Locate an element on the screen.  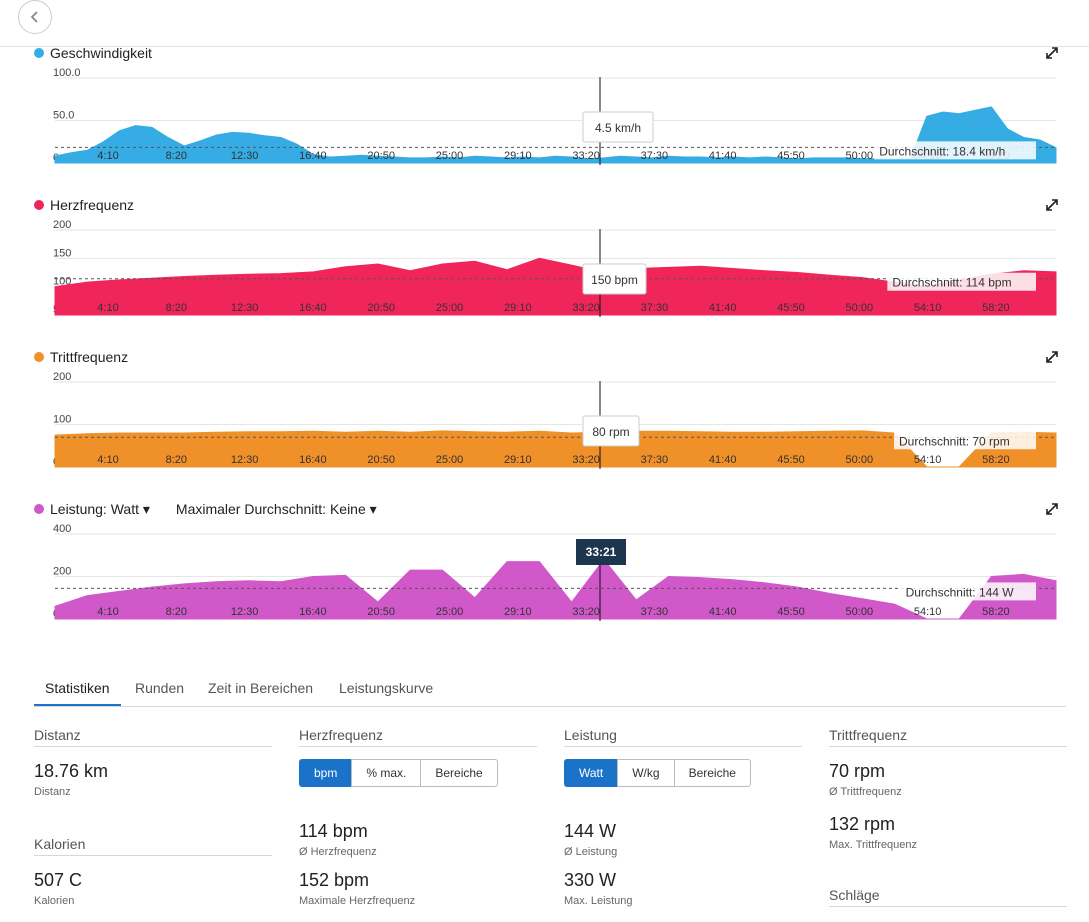
cad-avg-label: Ø Trittfrequenz is located at coordinates (865, 792).